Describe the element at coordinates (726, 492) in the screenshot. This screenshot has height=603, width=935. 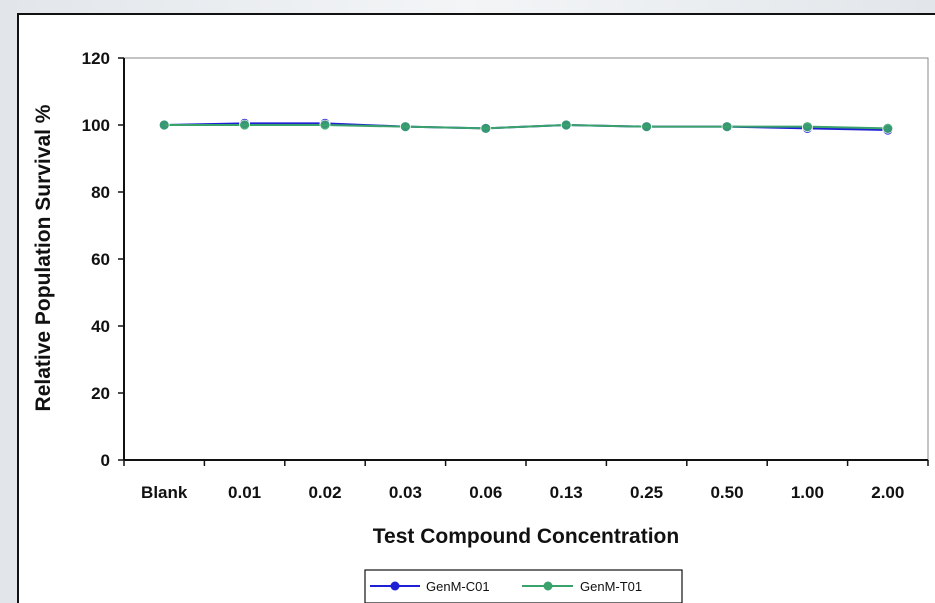
I see `x-tick-label: 0.50` at that location.